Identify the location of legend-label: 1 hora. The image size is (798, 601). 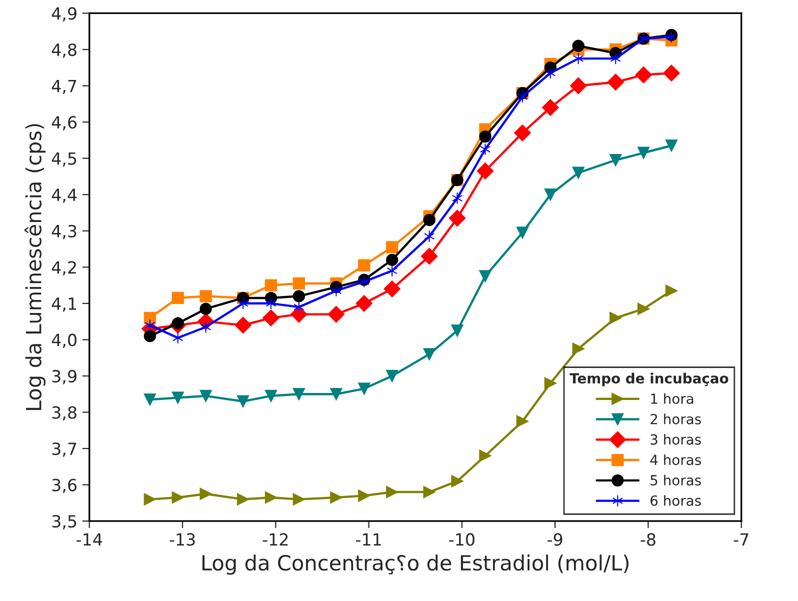
(672, 398).